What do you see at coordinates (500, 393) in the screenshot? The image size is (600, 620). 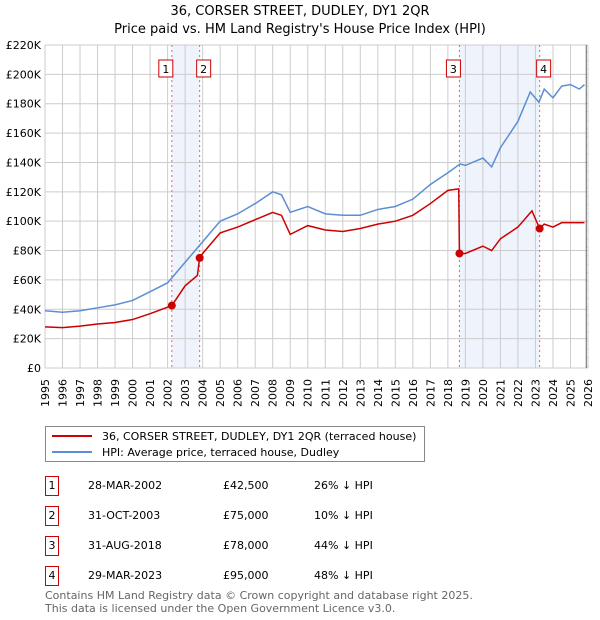 I see `x-tick-label: 2021` at bounding box center [500, 393].